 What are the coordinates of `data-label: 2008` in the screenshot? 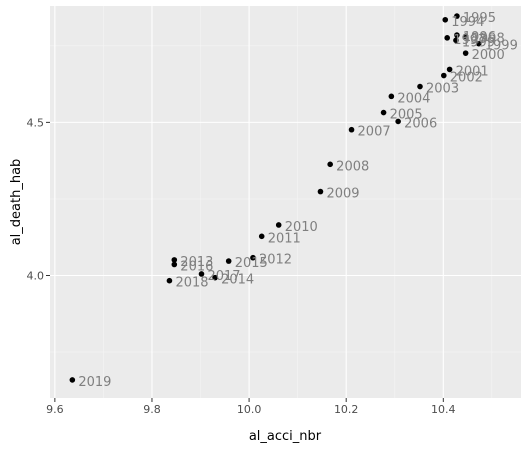 It's located at (352, 166).